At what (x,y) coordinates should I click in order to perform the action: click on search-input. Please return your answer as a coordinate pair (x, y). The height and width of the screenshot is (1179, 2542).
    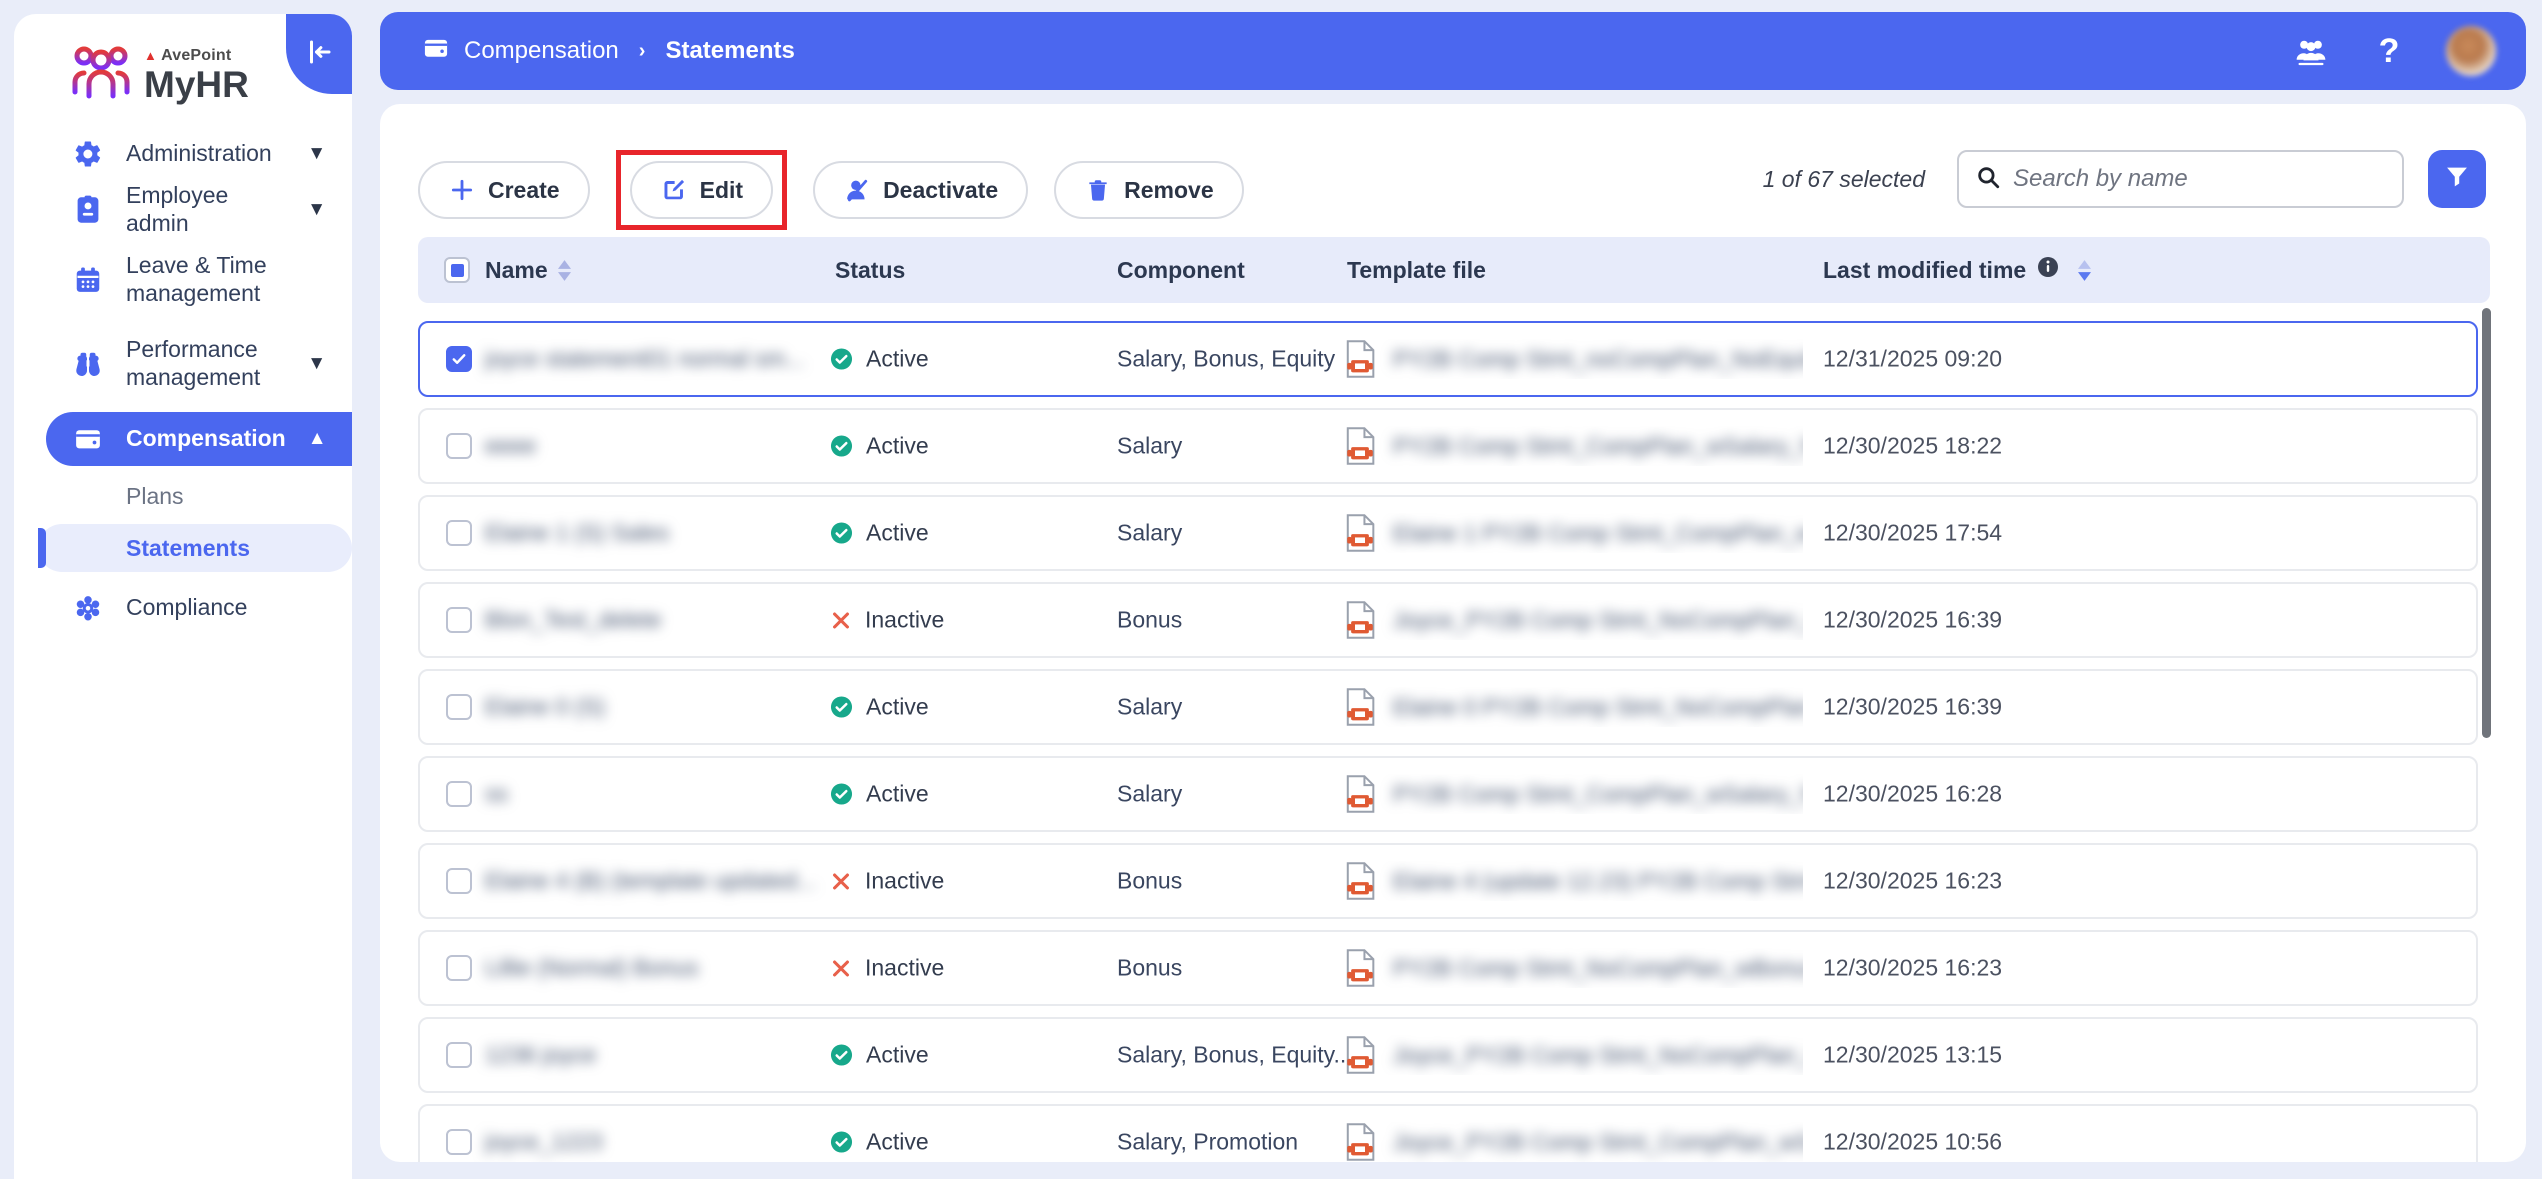
    Looking at the image, I should click on (2199, 179).